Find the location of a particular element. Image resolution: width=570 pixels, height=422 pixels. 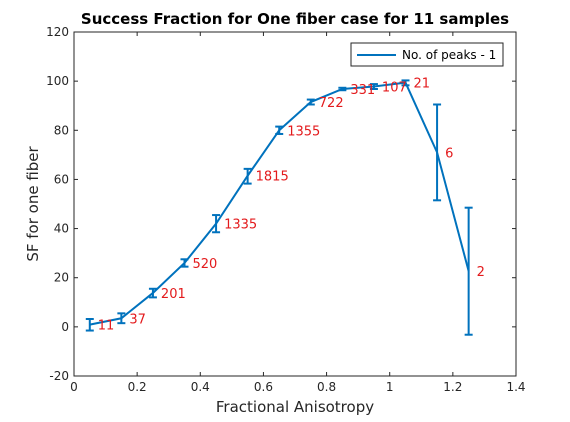

y-tick-label: 100 is located at coordinates (57, 81).